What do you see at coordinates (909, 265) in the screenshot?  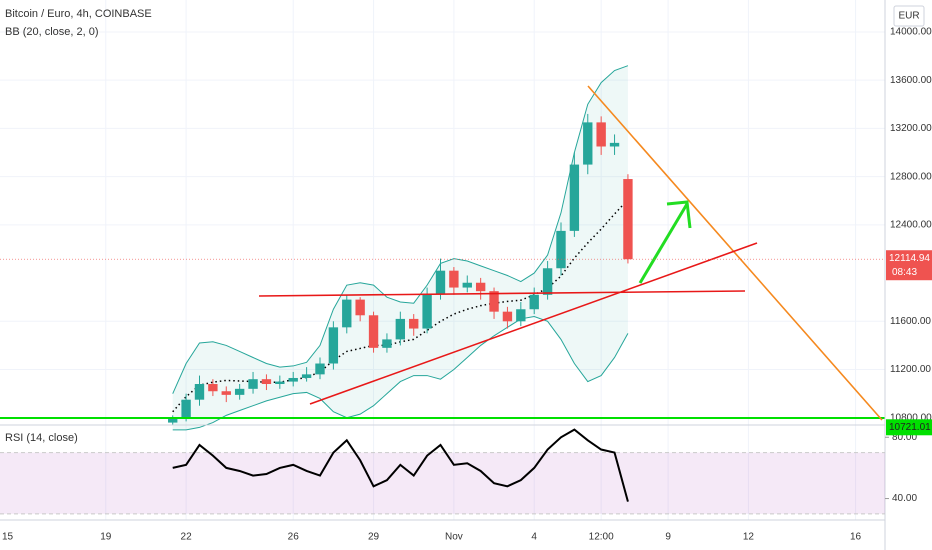 I see `price-box` at bounding box center [909, 265].